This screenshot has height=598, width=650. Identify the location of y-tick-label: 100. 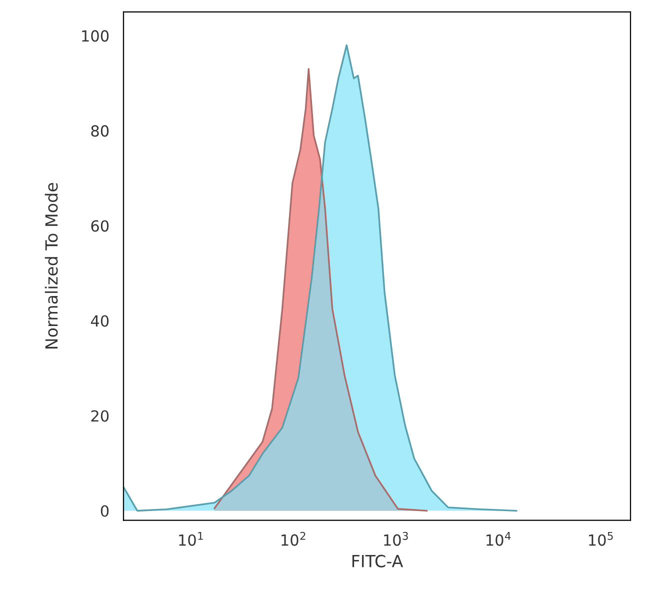
(95, 36).